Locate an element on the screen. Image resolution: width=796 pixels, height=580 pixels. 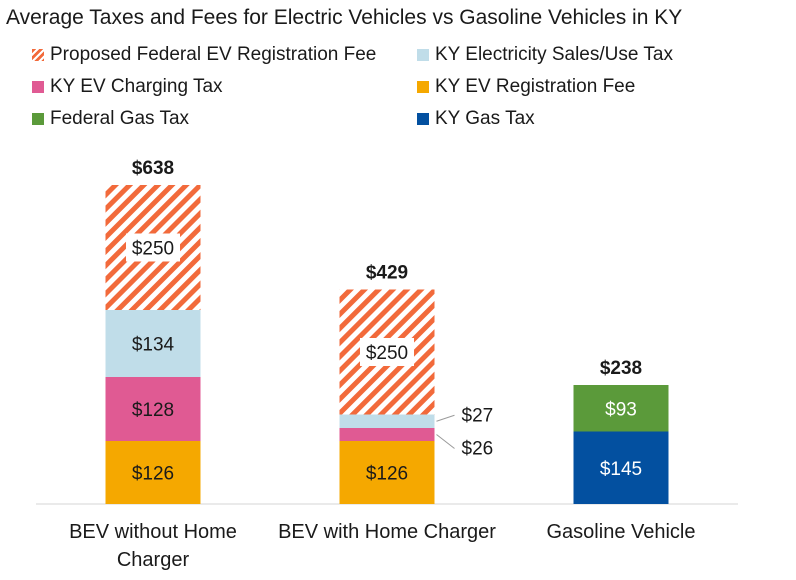
legend-label: KY EV Charging Tax is located at coordinates (136, 86).